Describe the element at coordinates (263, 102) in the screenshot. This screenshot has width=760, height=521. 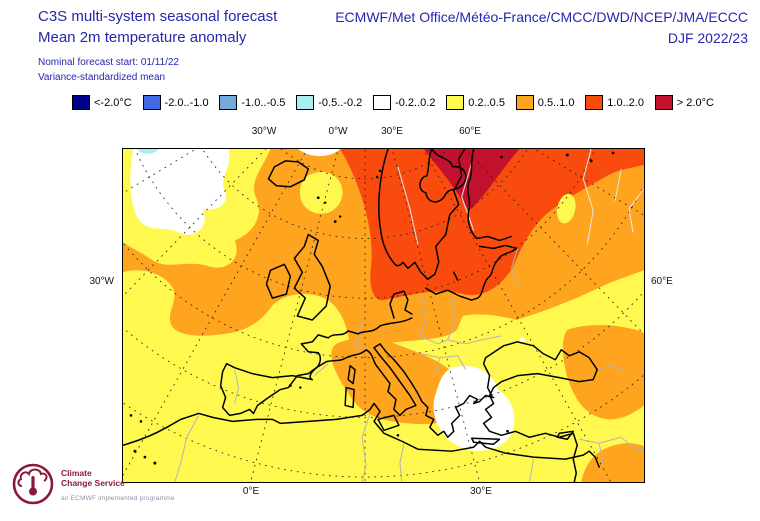
I see `legend-label: -1.0..-0.5` at that location.